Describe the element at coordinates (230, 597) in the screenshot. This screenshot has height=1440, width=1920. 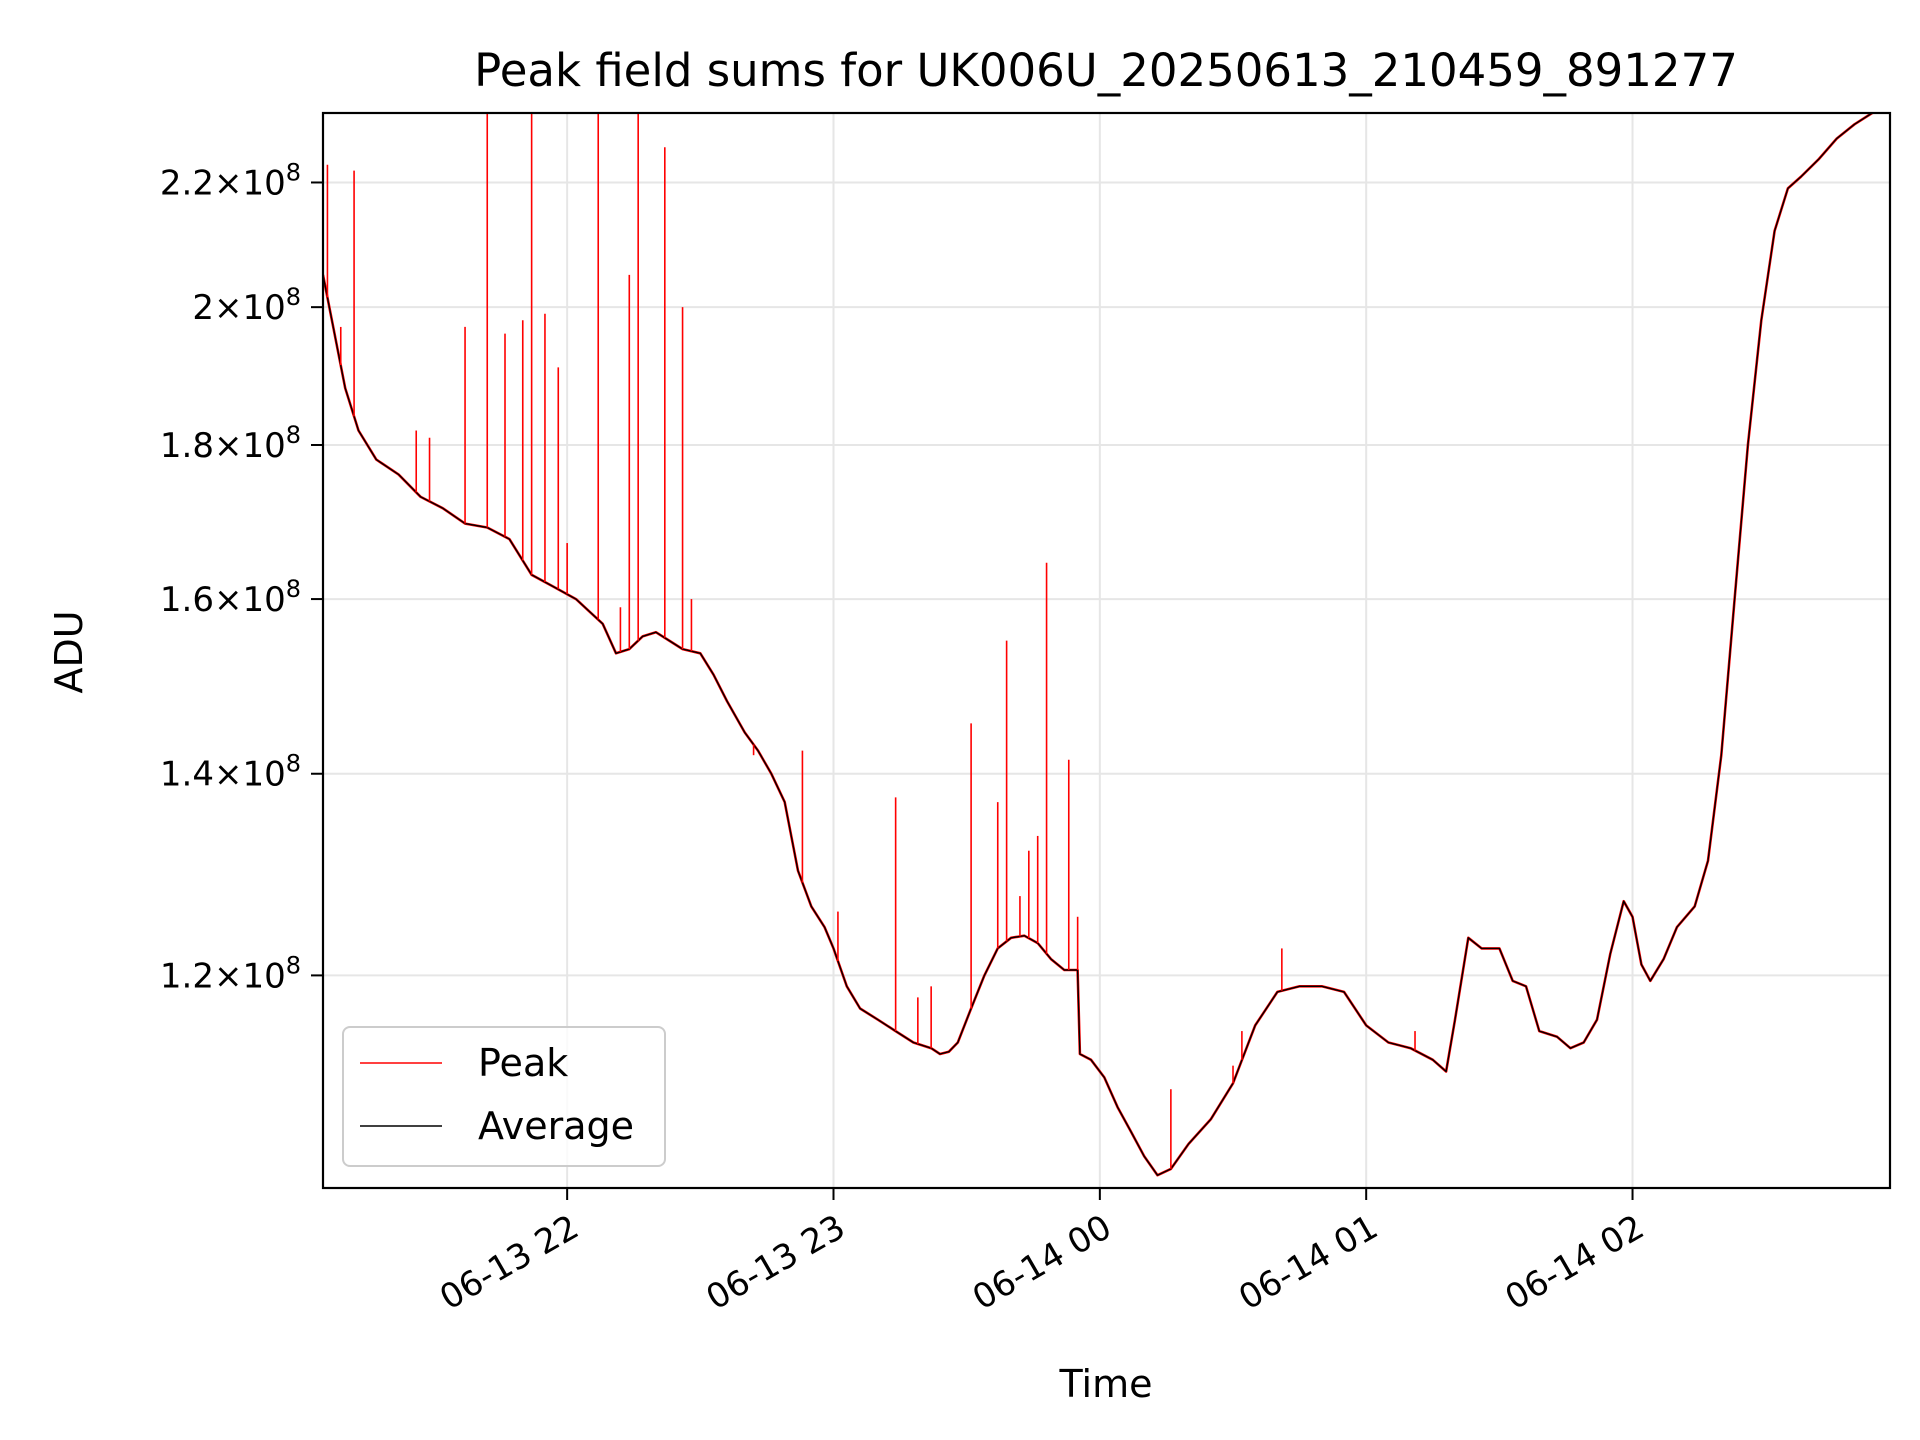
I see `y-tick-label: 1.6×108` at that location.